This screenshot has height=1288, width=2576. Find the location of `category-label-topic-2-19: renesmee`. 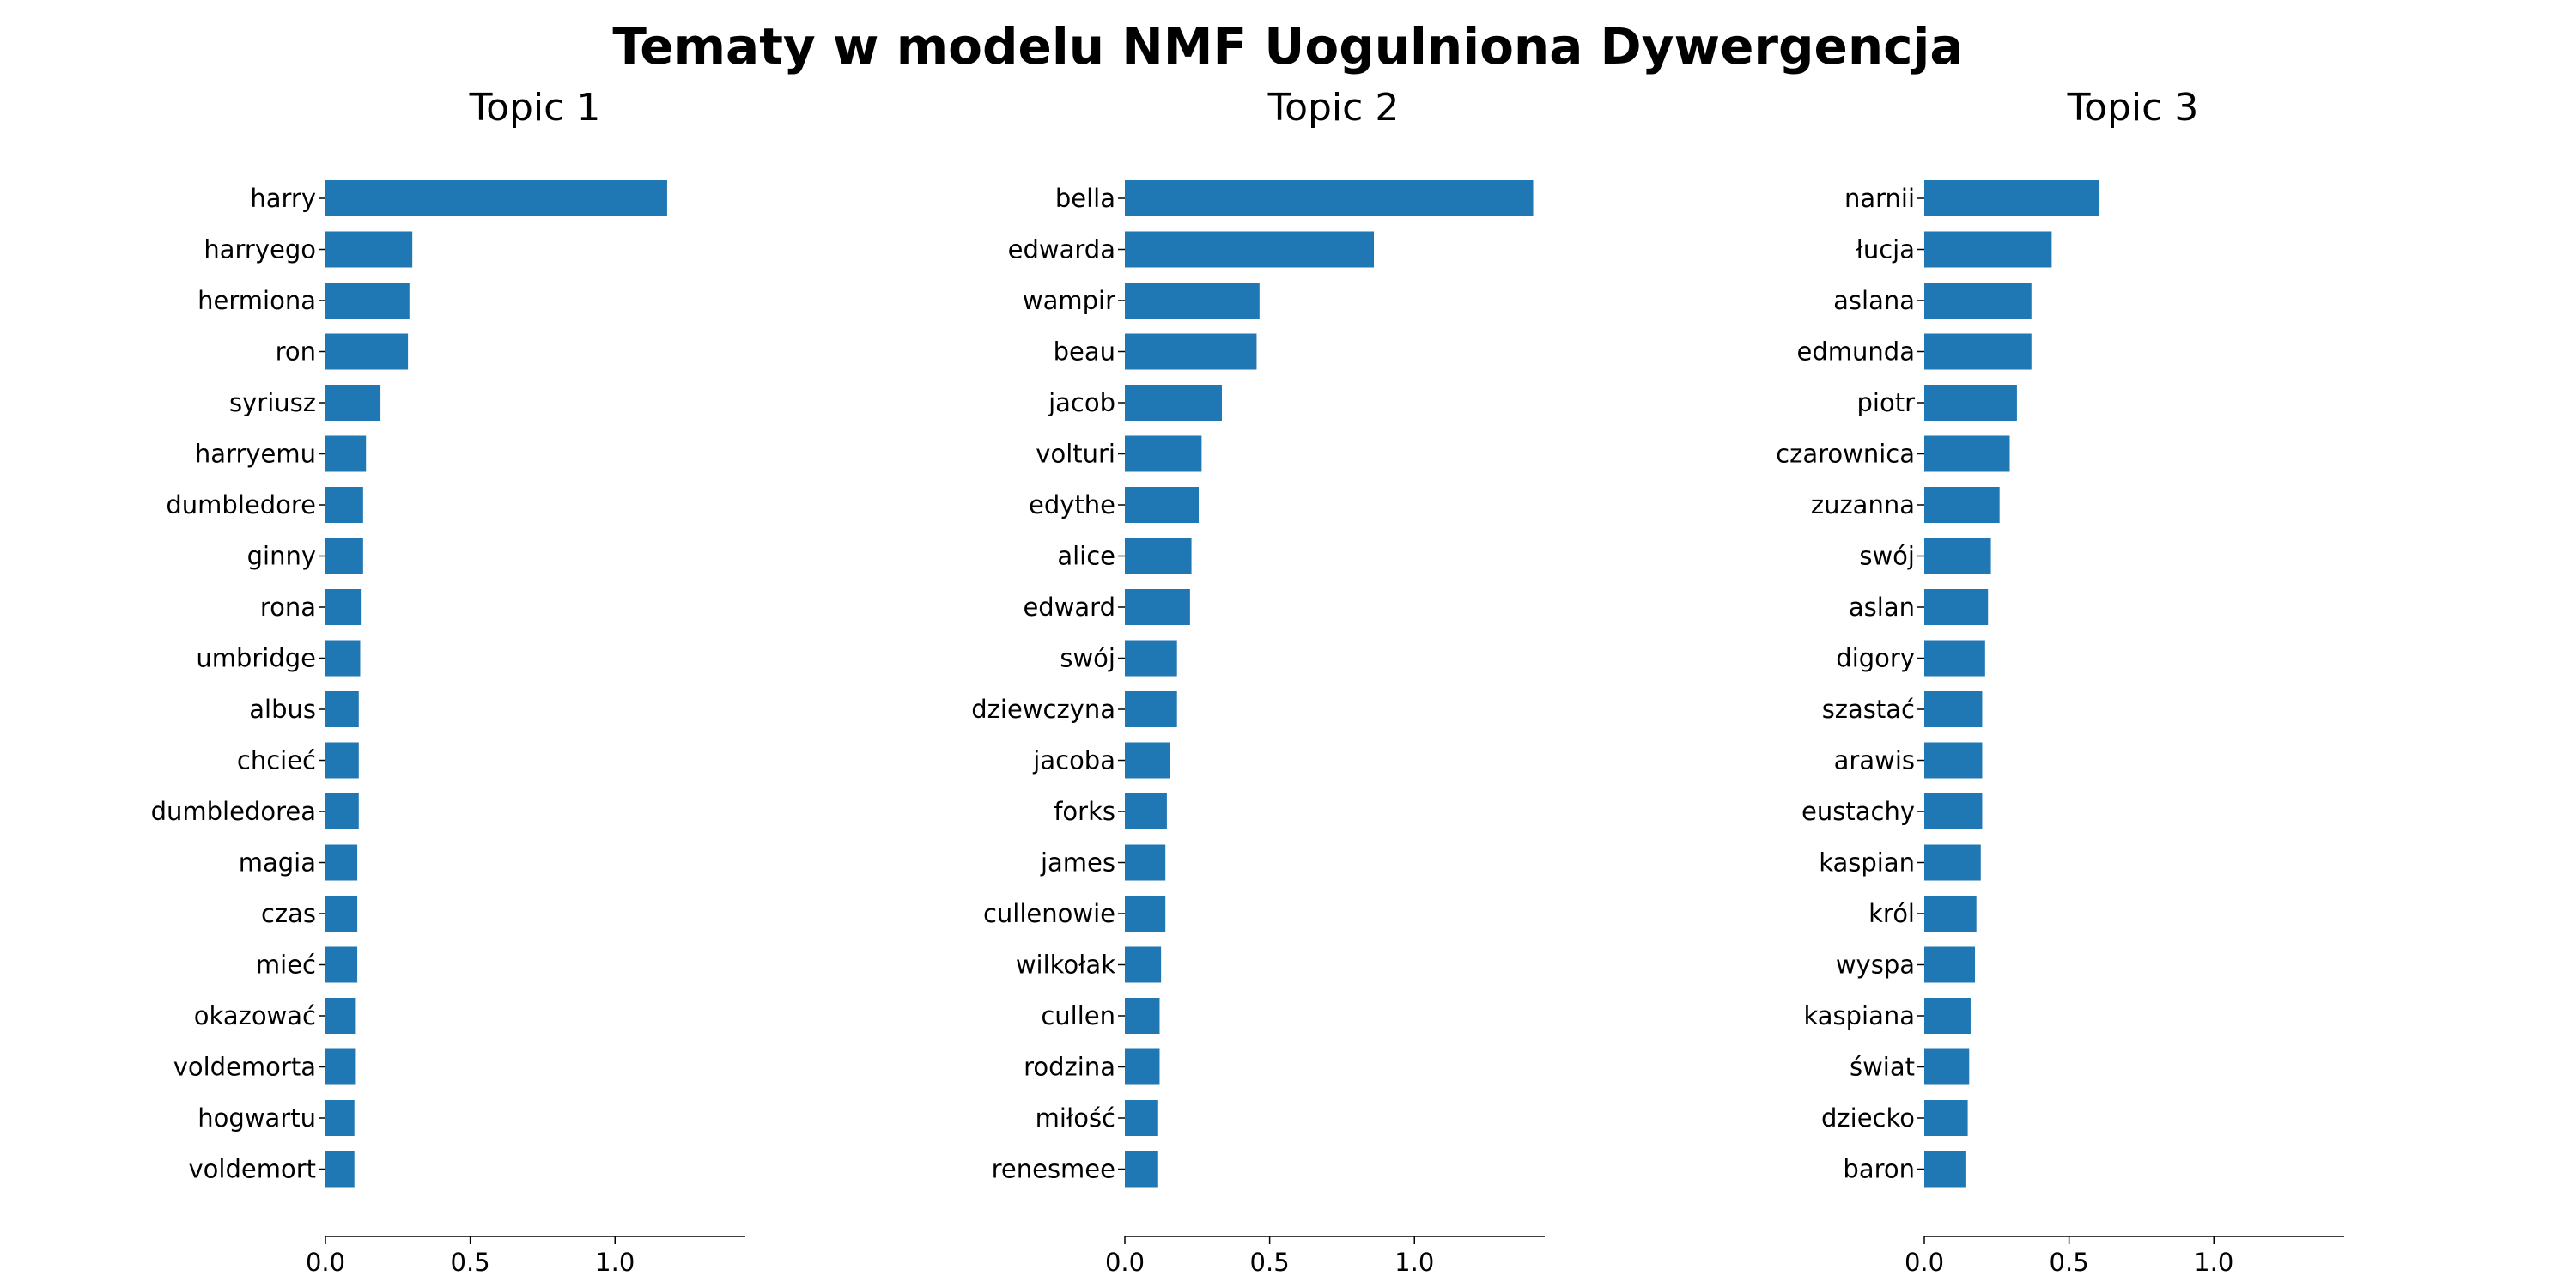

category-label-topic-2-19: renesmee is located at coordinates (1053, 1169).